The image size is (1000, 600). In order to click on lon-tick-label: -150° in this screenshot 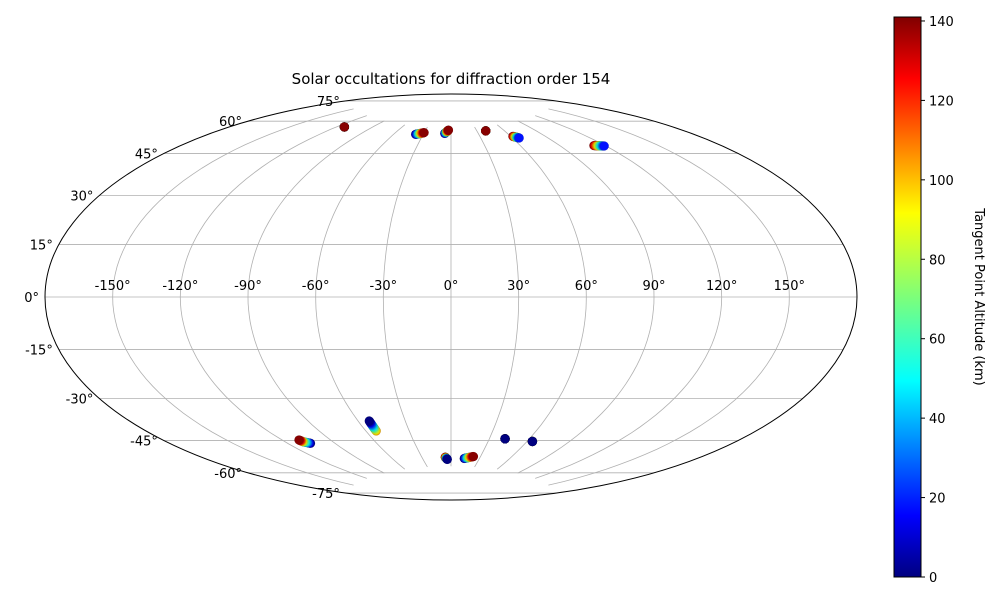, I will do `click(113, 286)`.